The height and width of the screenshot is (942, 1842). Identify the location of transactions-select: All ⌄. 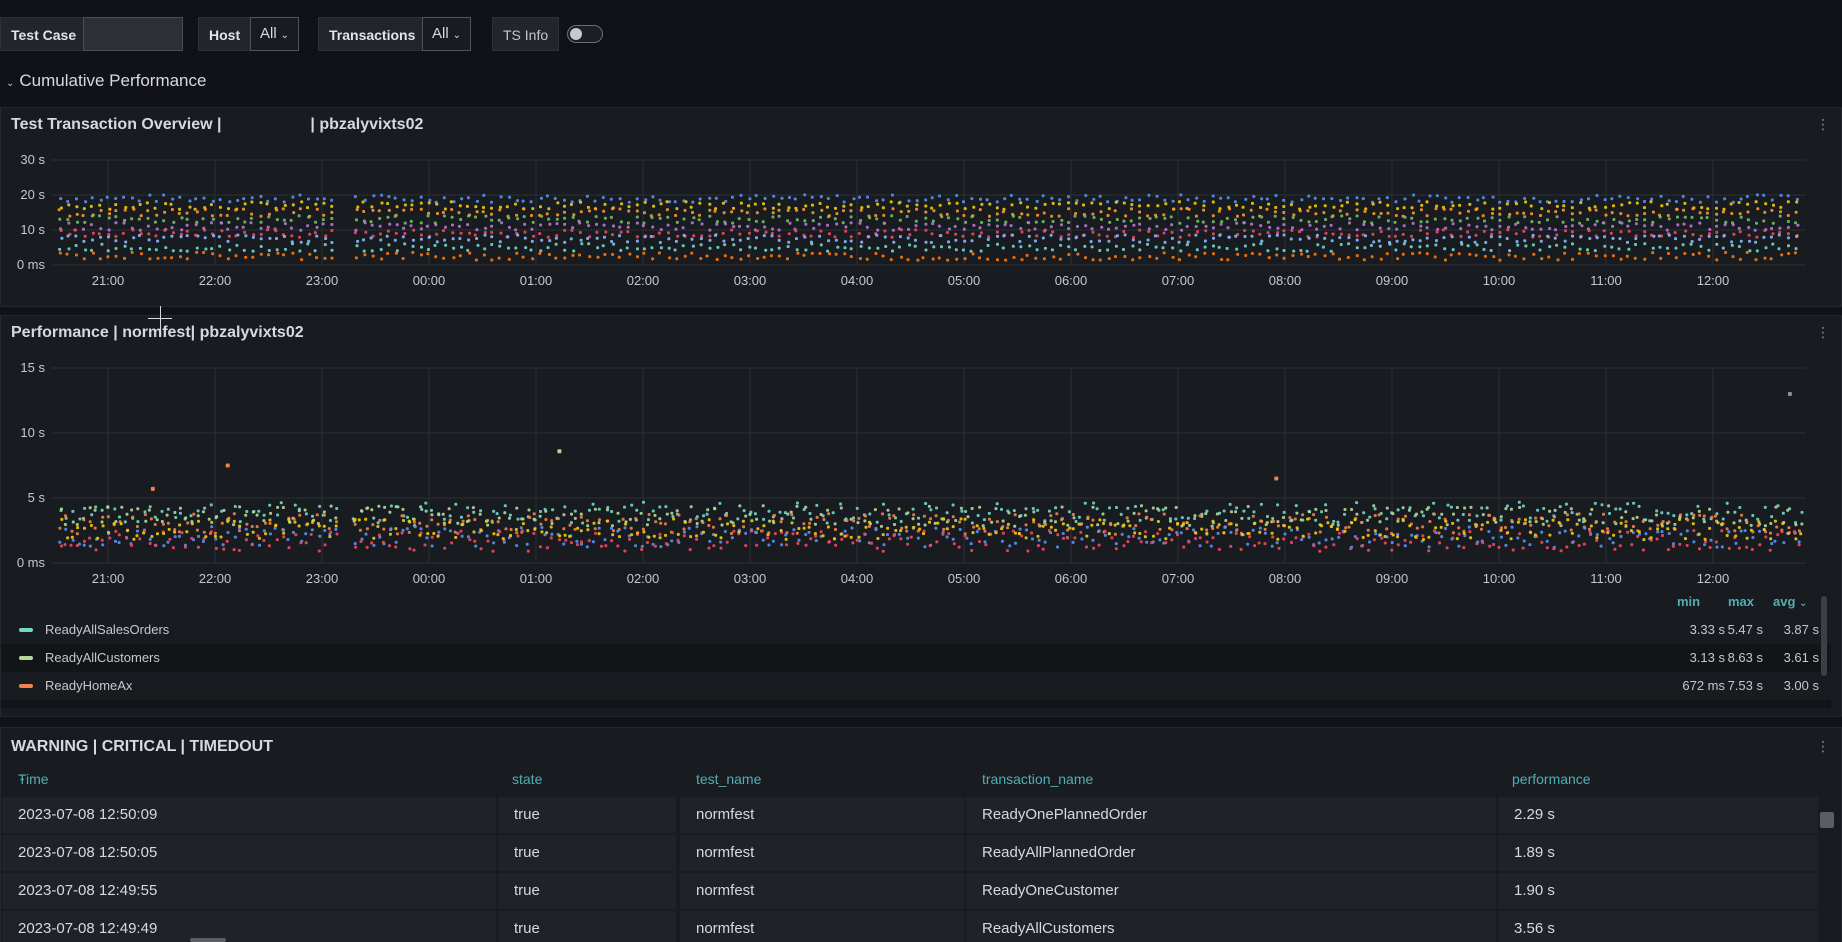
(447, 34).